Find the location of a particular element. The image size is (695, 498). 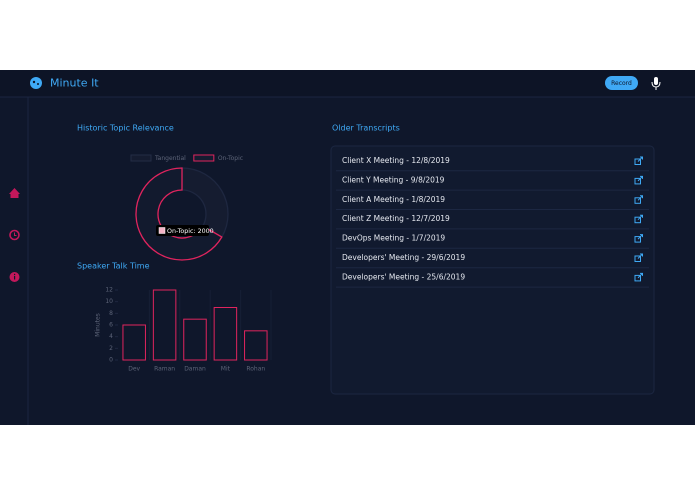

y-tick-label: 10 is located at coordinates (109, 301).